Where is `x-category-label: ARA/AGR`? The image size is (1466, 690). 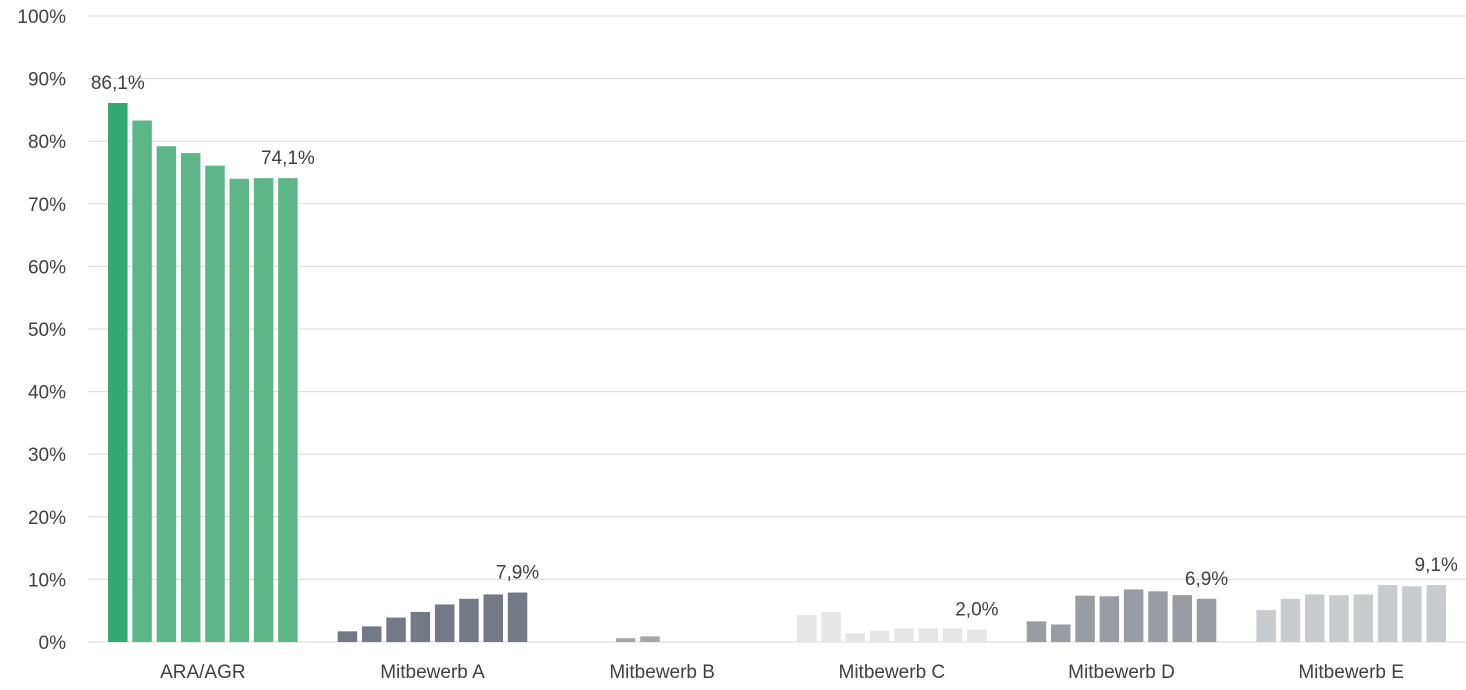 x-category-label: ARA/AGR is located at coordinates (203, 672).